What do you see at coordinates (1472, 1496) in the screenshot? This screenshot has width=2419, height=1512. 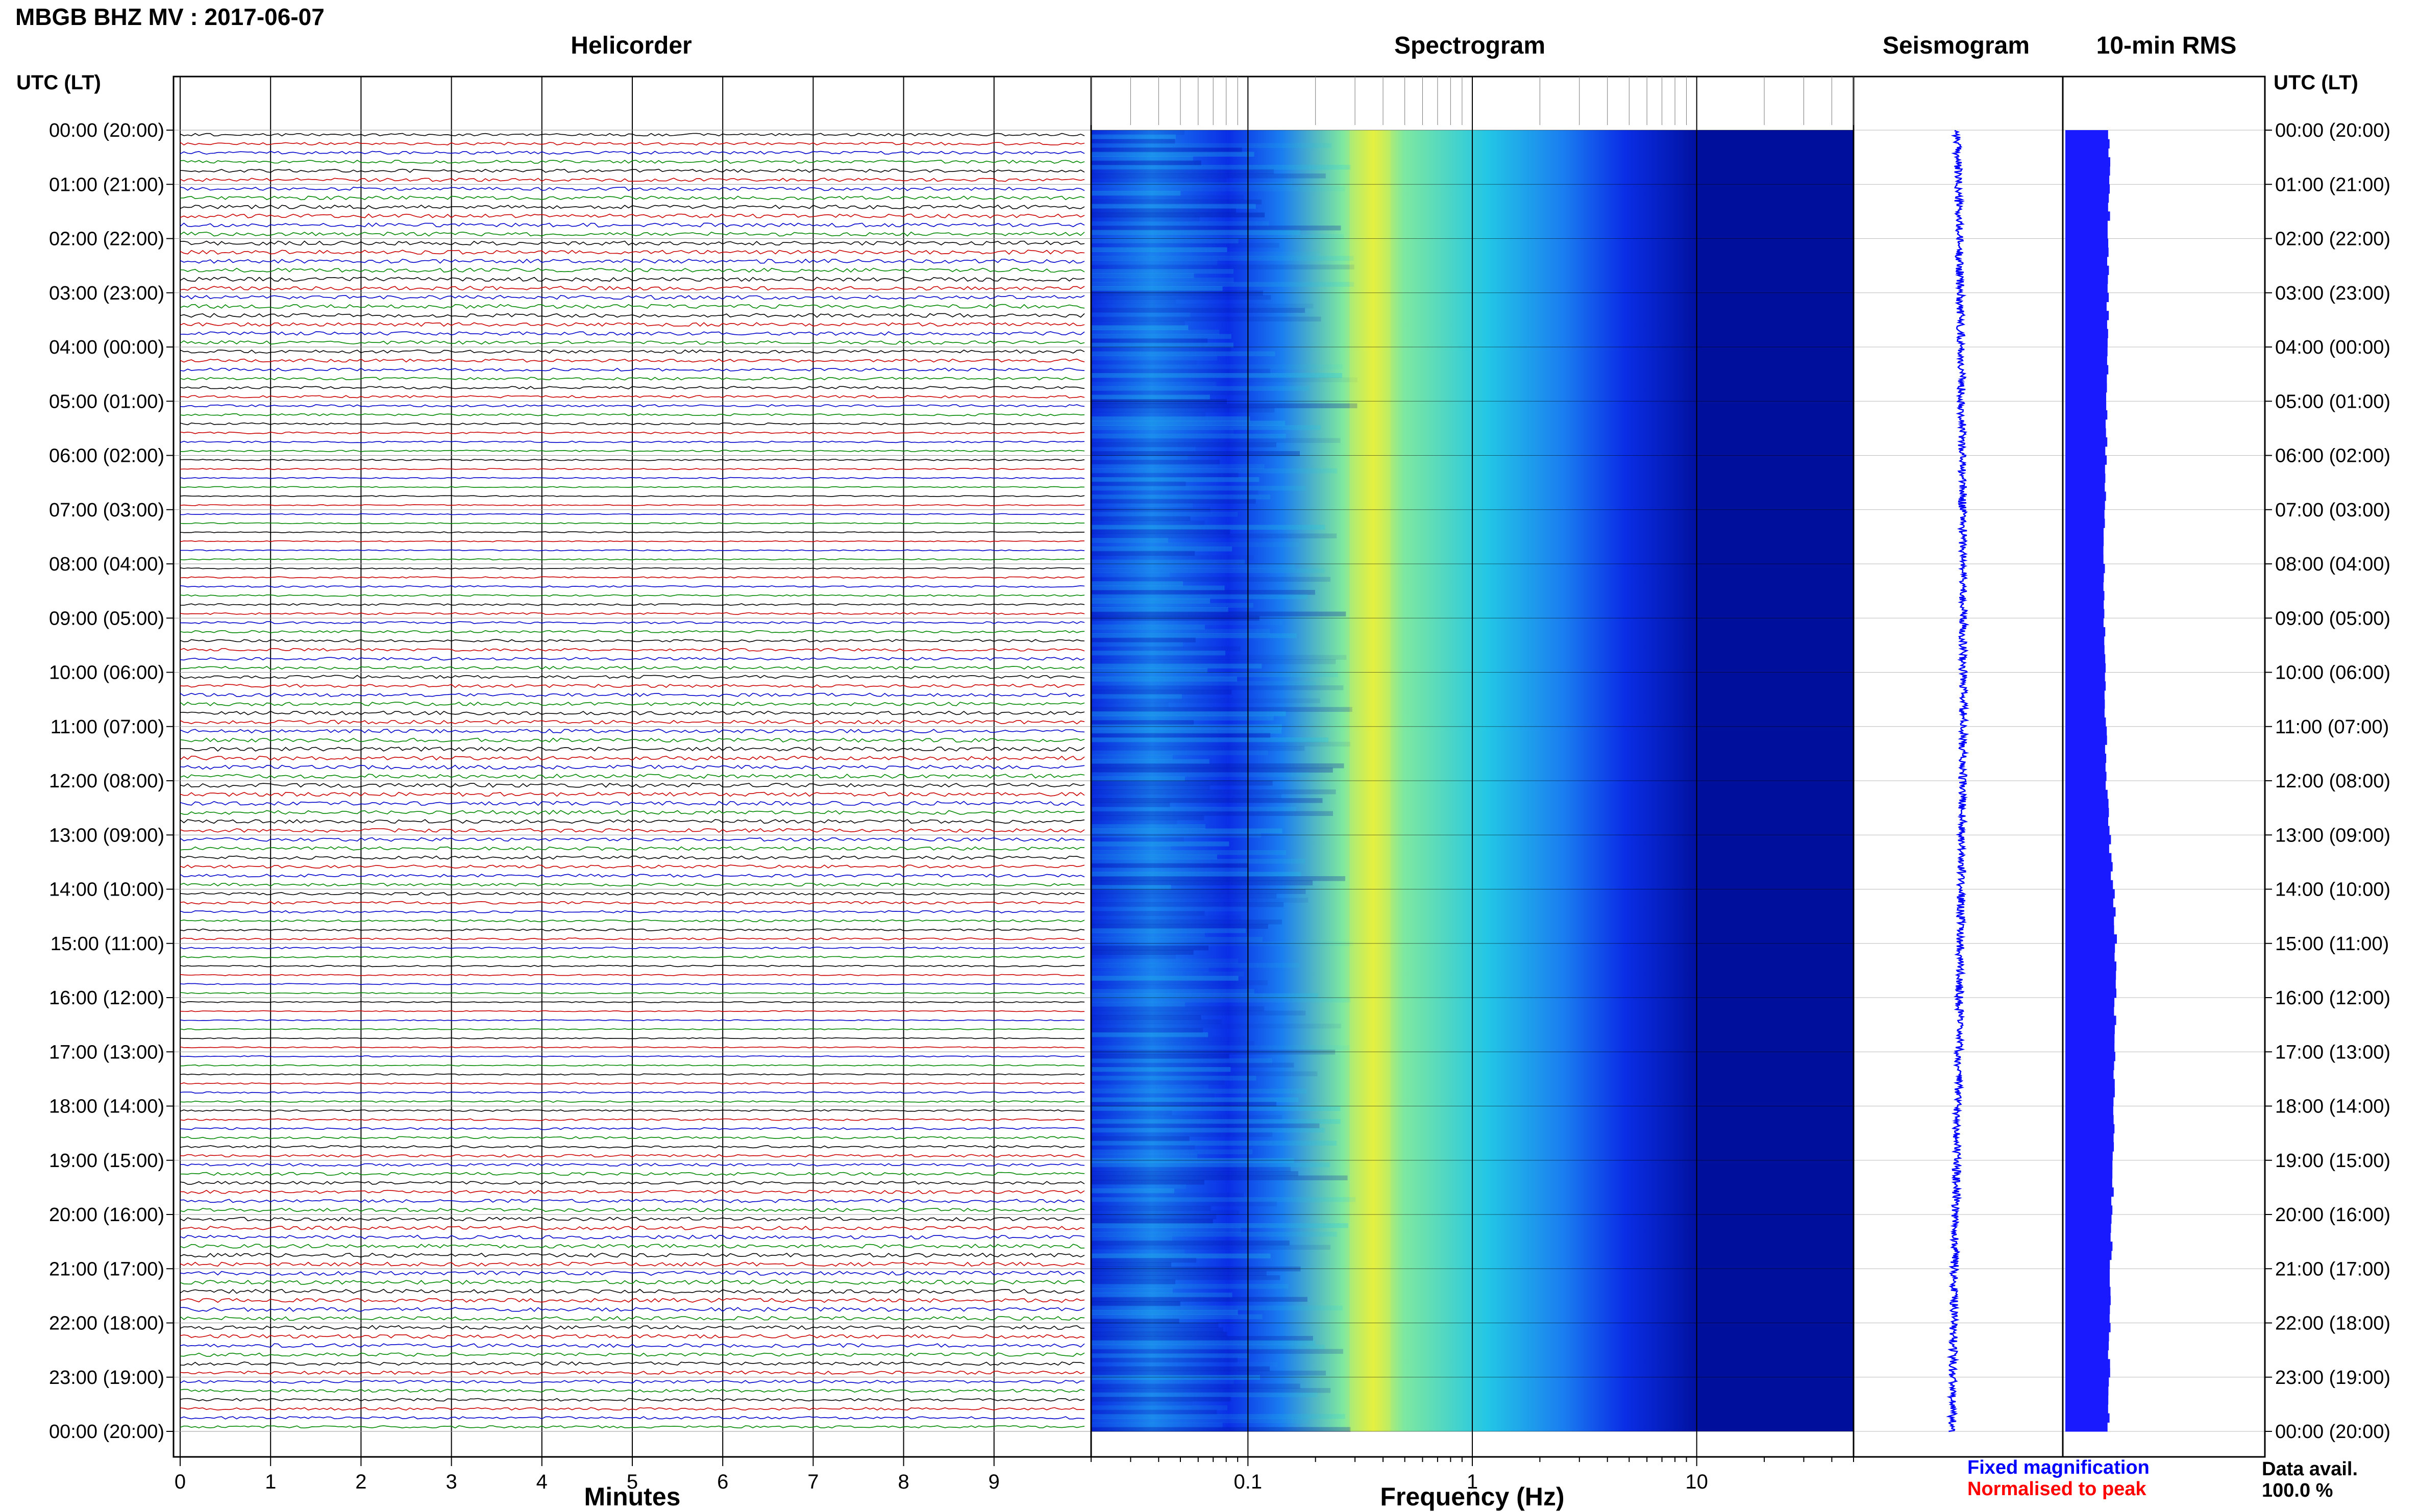 I see `spectrogram-xlabel: Frequency (Hz)` at bounding box center [1472, 1496].